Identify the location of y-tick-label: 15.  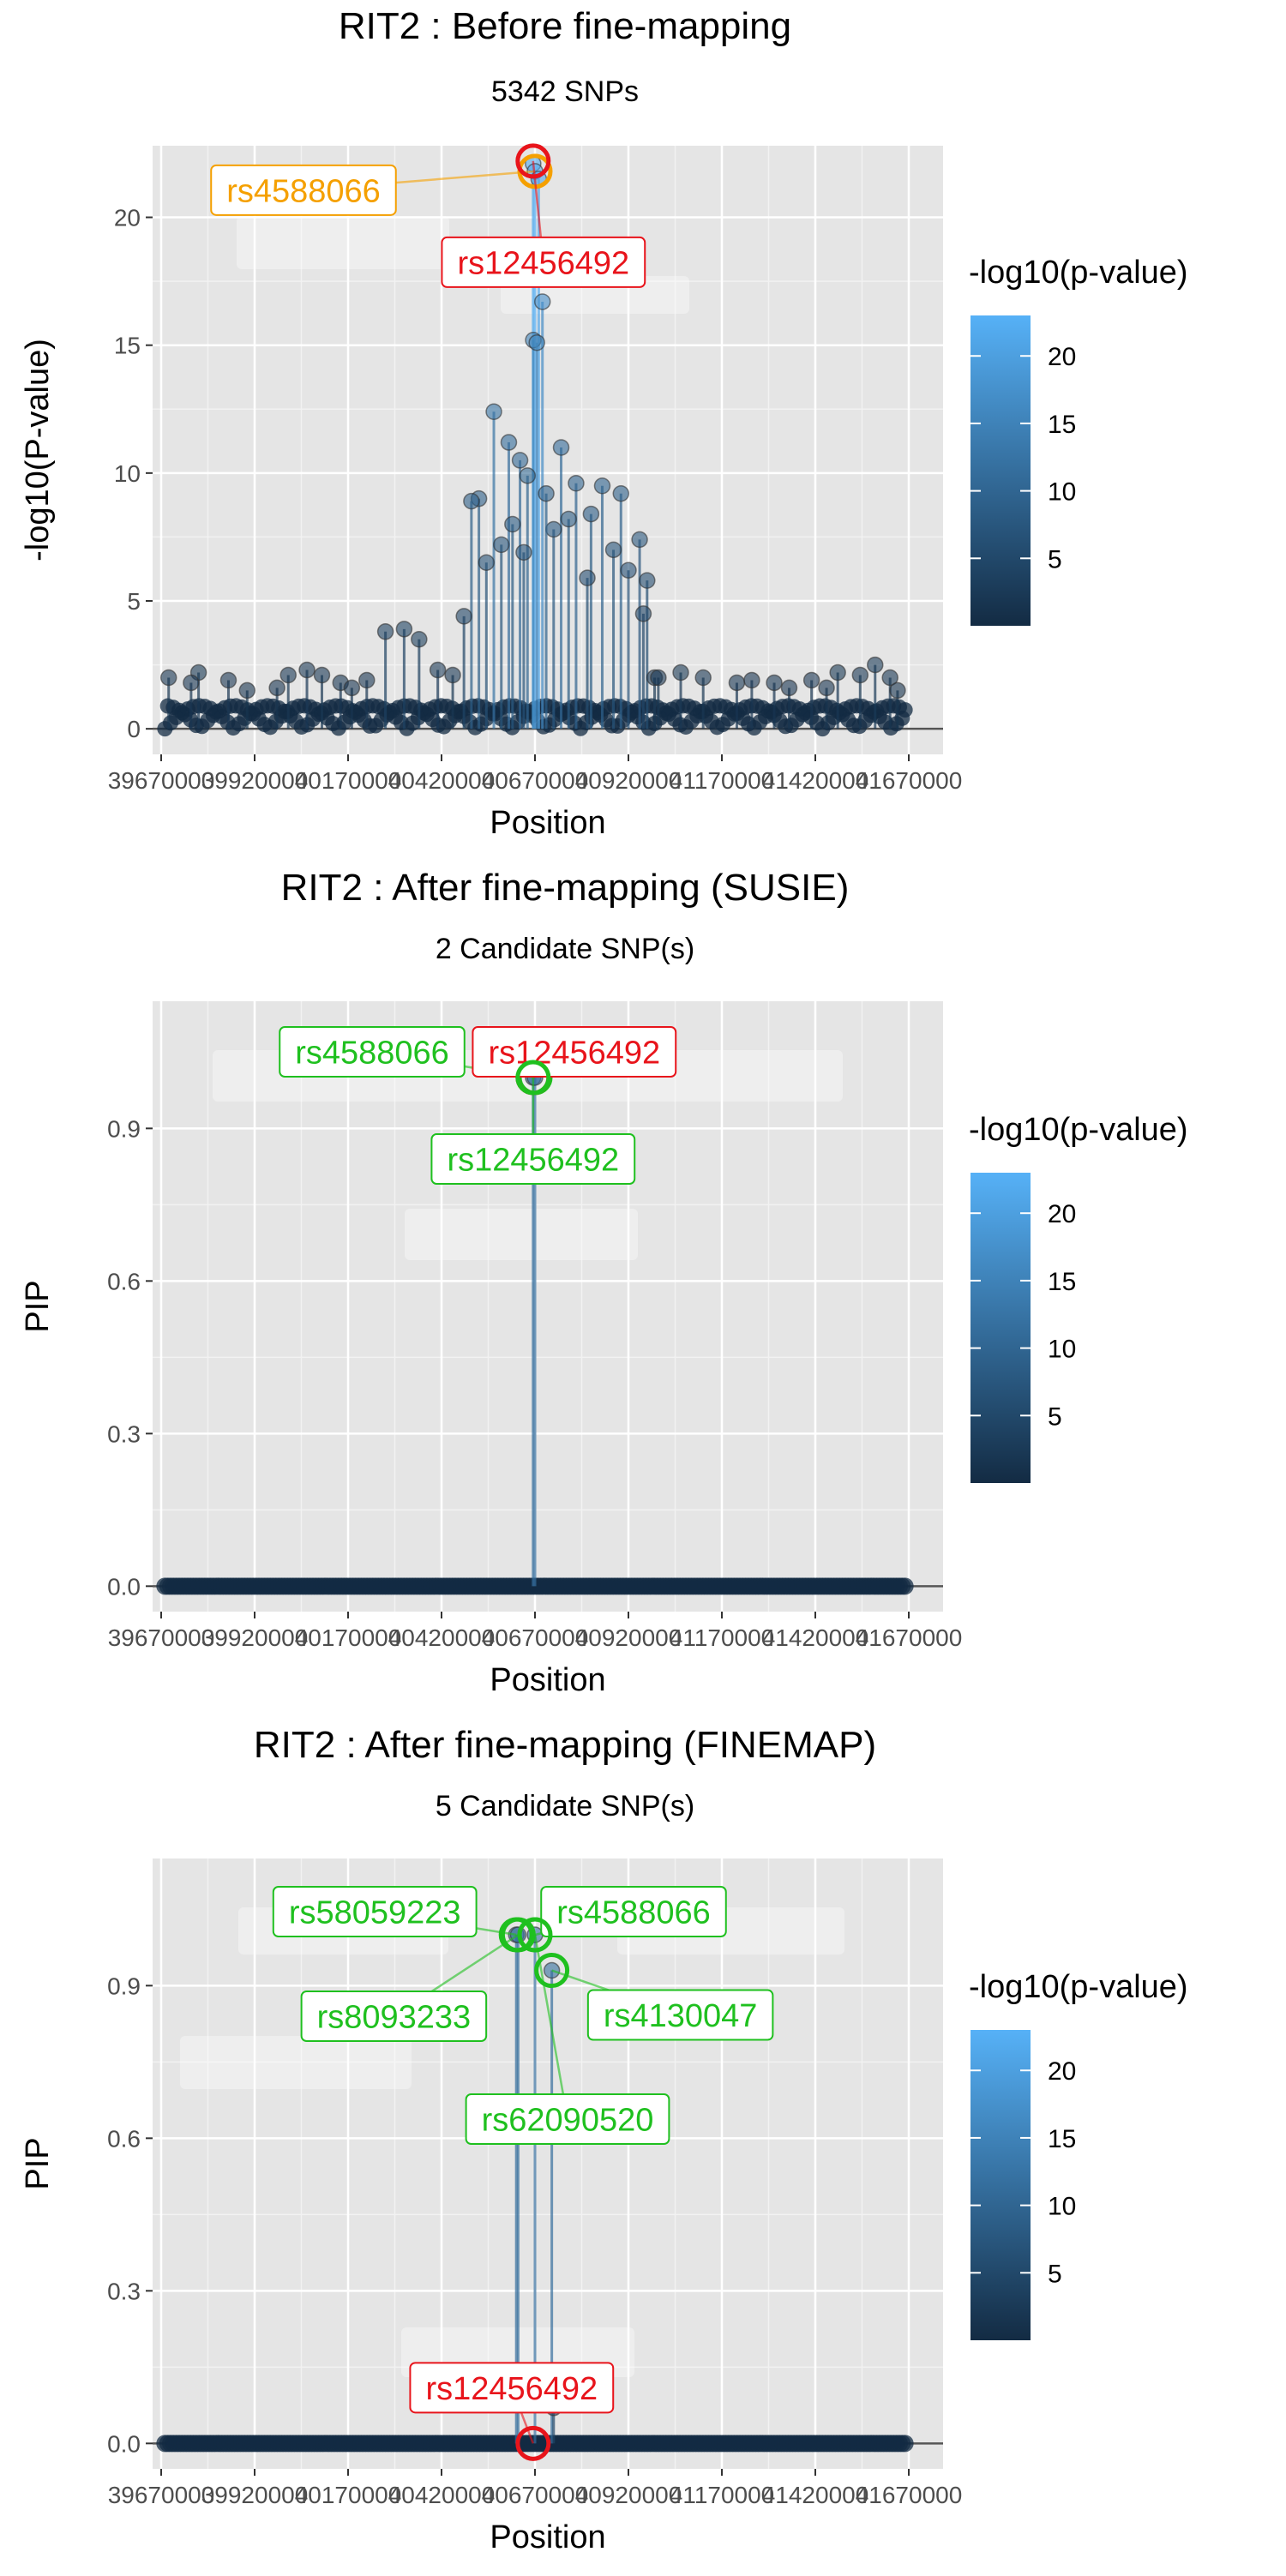
(127, 346).